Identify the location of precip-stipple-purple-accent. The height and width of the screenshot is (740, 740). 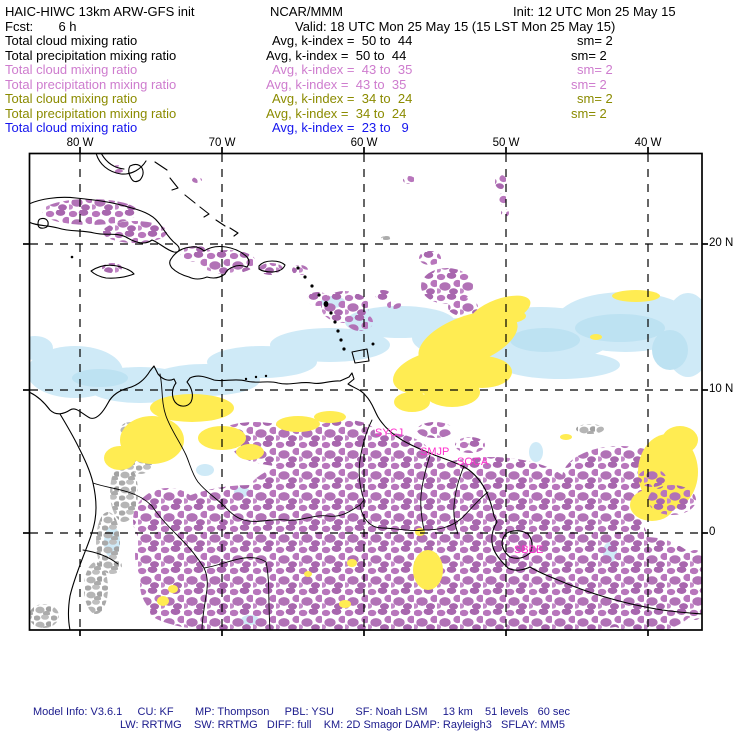
(667, 492).